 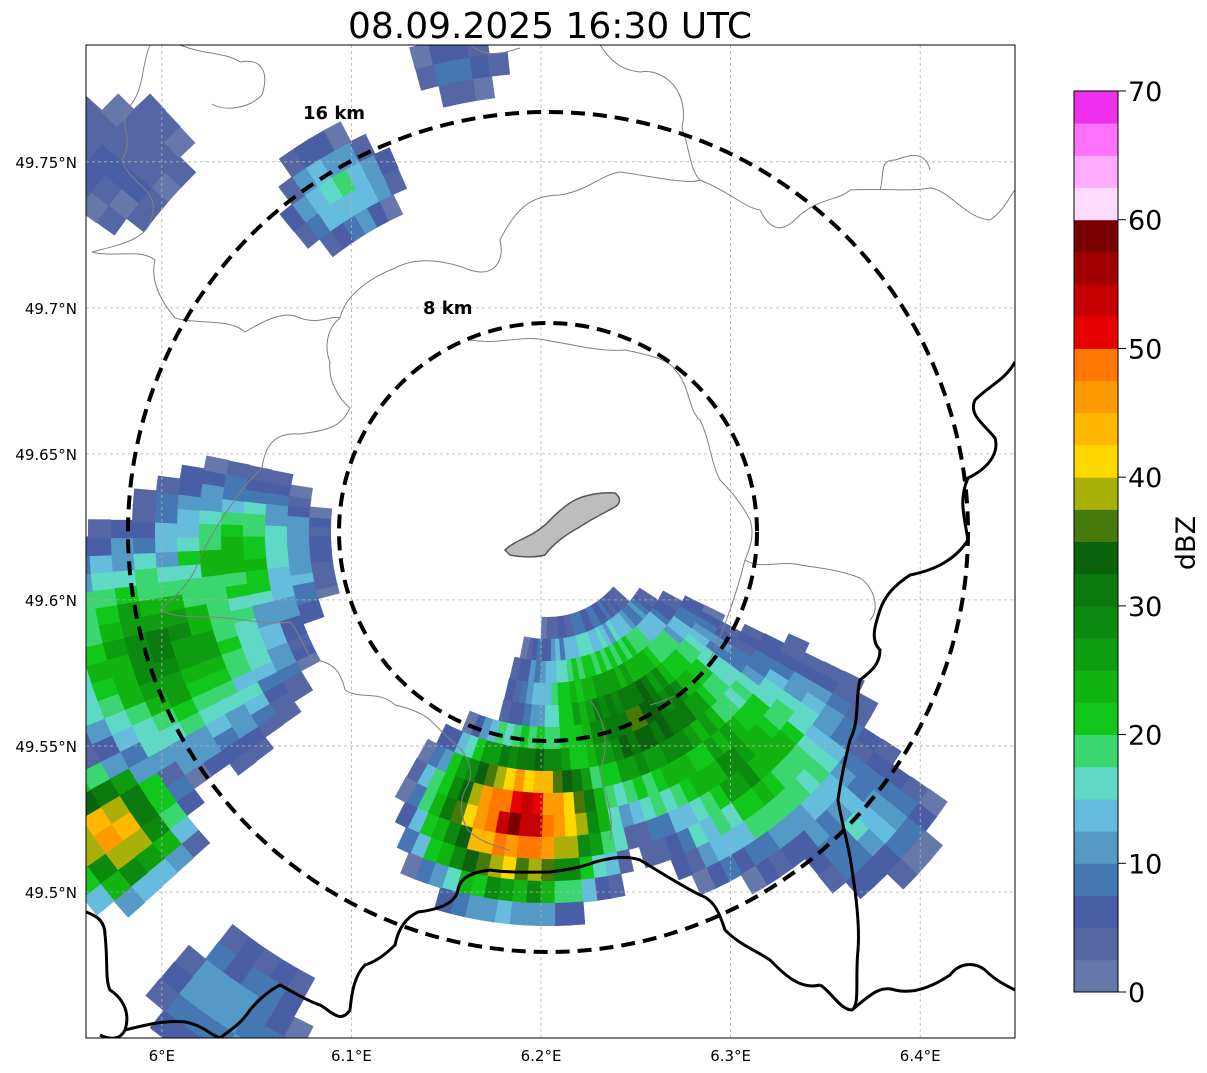 What do you see at coordinates (1145, 478) in the screenshot?
I see `colorbar-tick-label: 40` at bounding box center [1145, 478].